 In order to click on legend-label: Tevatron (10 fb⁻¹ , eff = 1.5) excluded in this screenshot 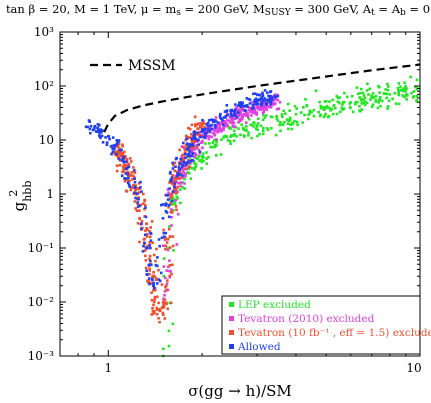, I will do `click(334, 333)`.